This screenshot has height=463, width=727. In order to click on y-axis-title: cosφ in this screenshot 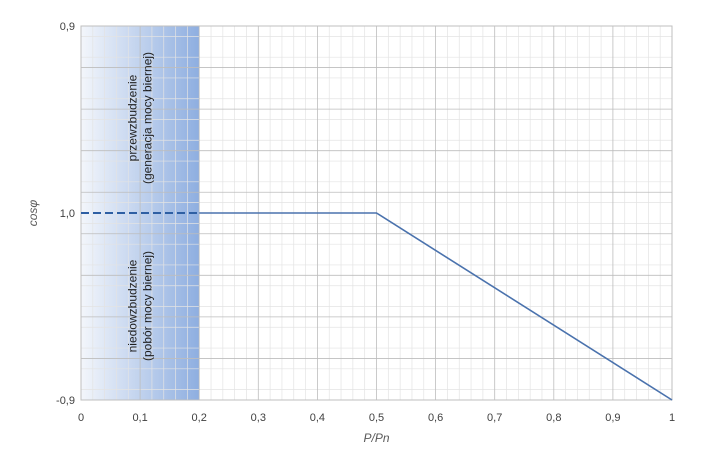, I will do `click(33, 213)`.